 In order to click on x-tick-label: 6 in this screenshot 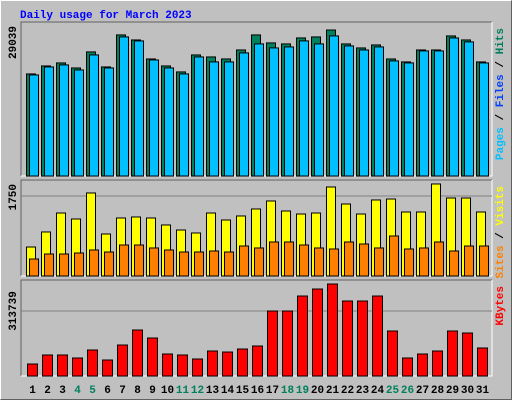, I will do `click(107, 391)`.